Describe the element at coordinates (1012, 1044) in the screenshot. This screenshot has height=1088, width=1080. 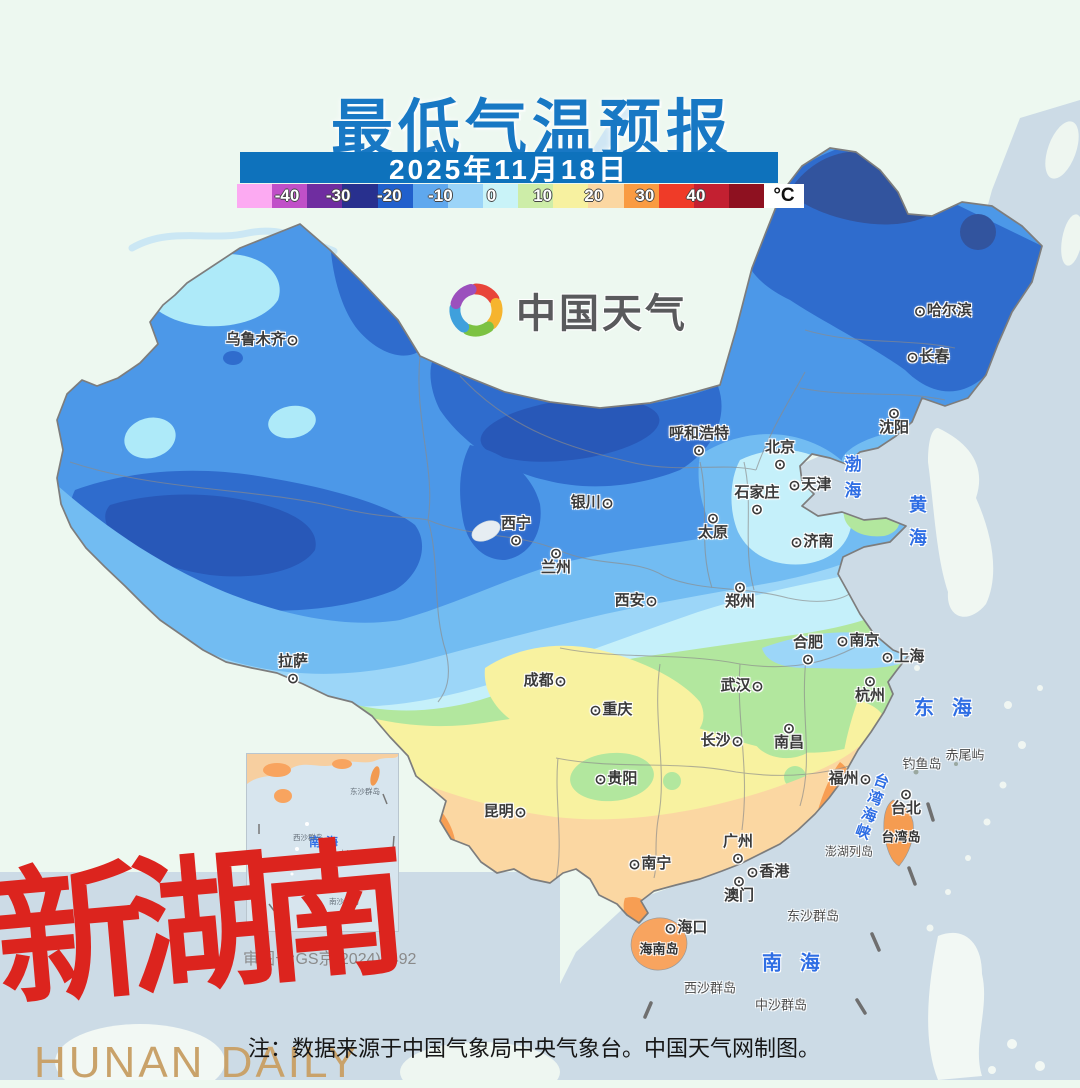
I see `islet` at that location.